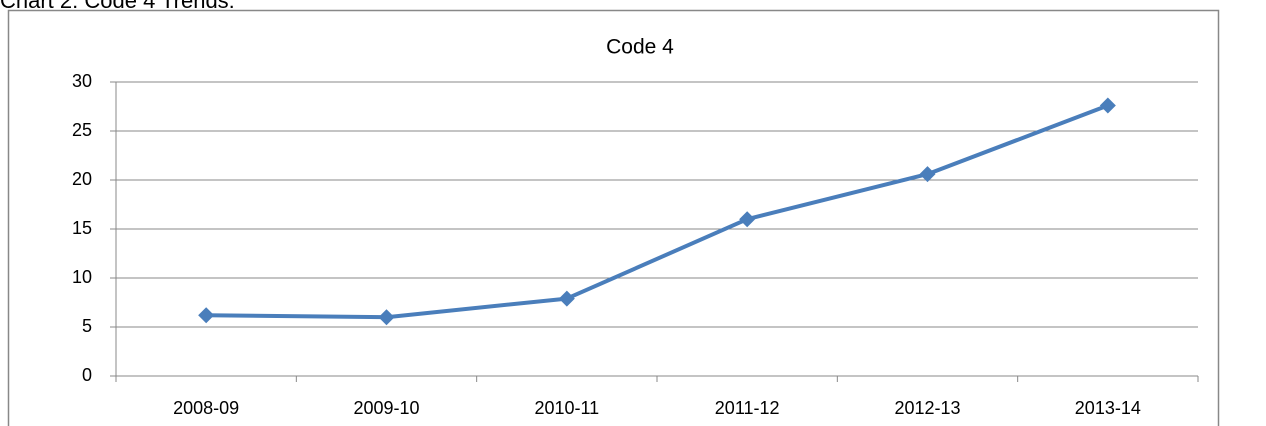 The image size is (1266, 426). I want to click on chart-title: Code 4, so click(640, 47).